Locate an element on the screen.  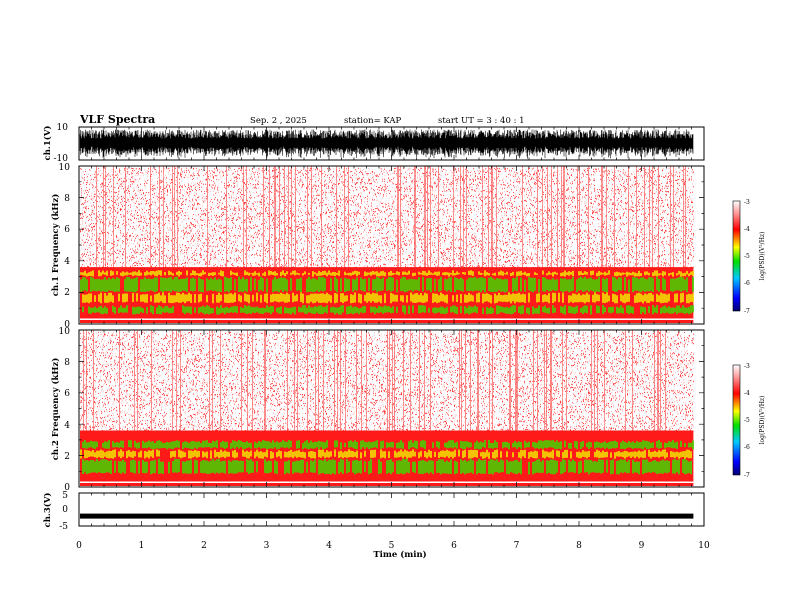
x-tick-label: 6 is located at coordinates (454, 546).